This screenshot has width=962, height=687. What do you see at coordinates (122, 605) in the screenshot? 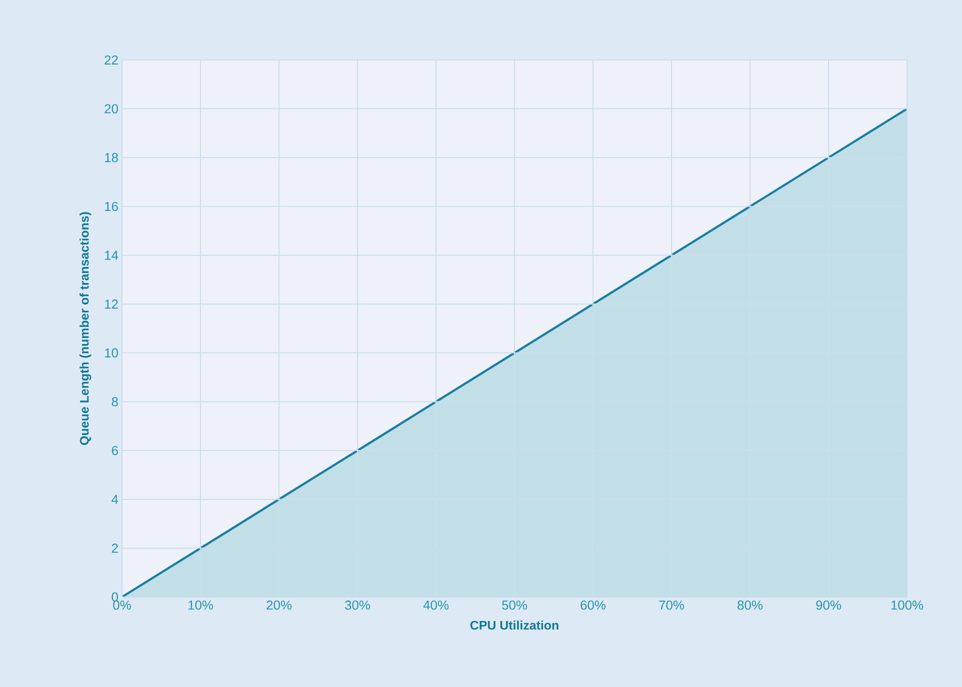
I see `x-tick-label: 0%` at bounding box center [122, 605].